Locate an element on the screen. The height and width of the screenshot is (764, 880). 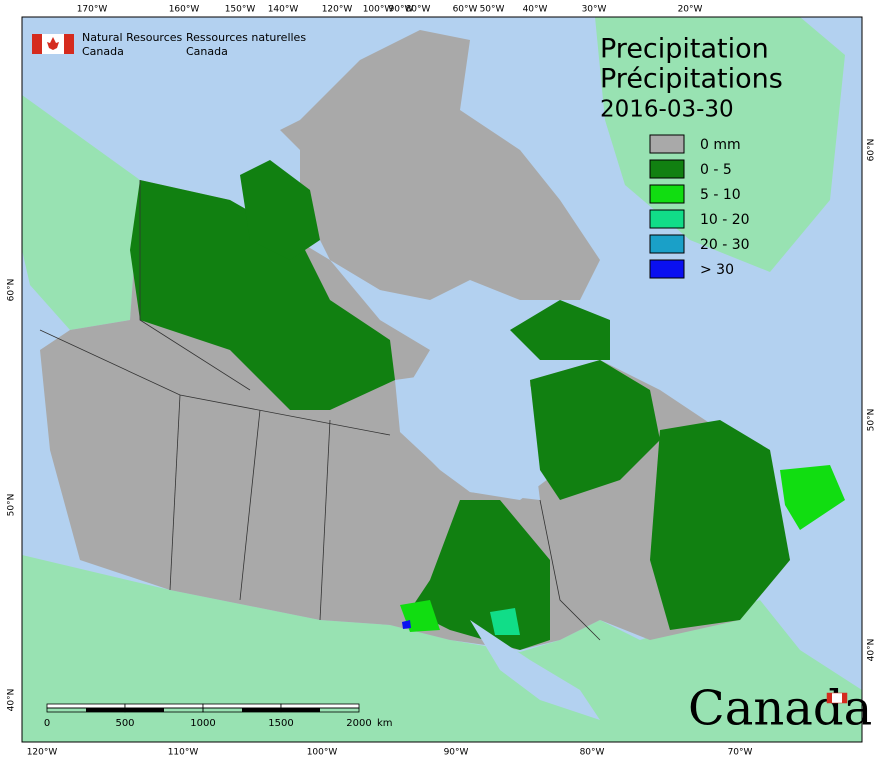
date: 2016-03-30 is located at coordinates (667, 110).